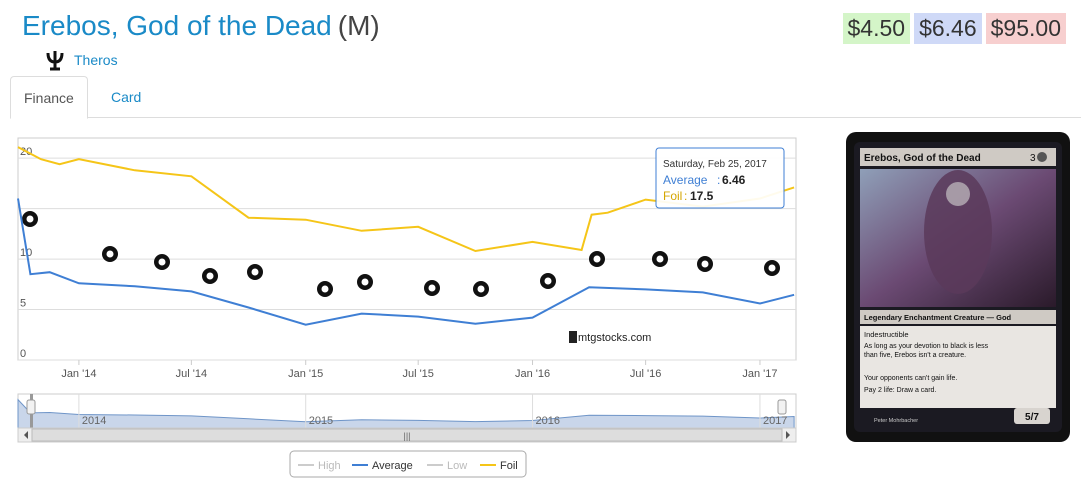  What do you see at coordinates (672, 196) in the screenshot?
I see `tooltip-foil-label: Foil` at bounding box center [672, 196].